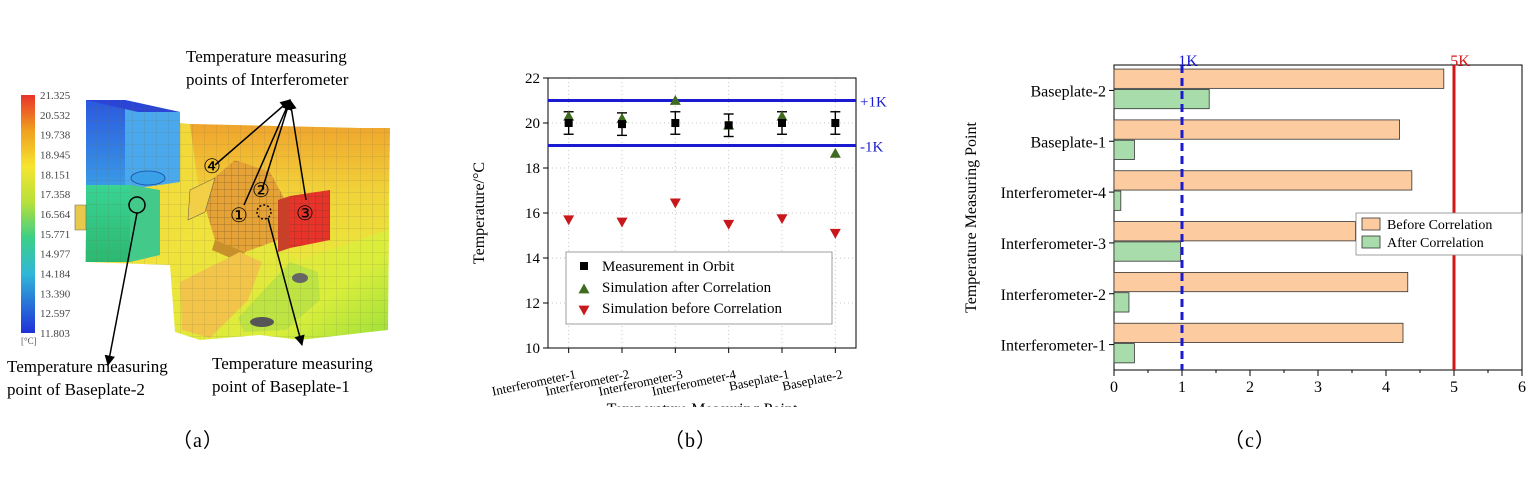  What do you see at coordinates (532, 169) in the screenshot?
I see `y-tick-label: 18` at bounding box center [532, 169].